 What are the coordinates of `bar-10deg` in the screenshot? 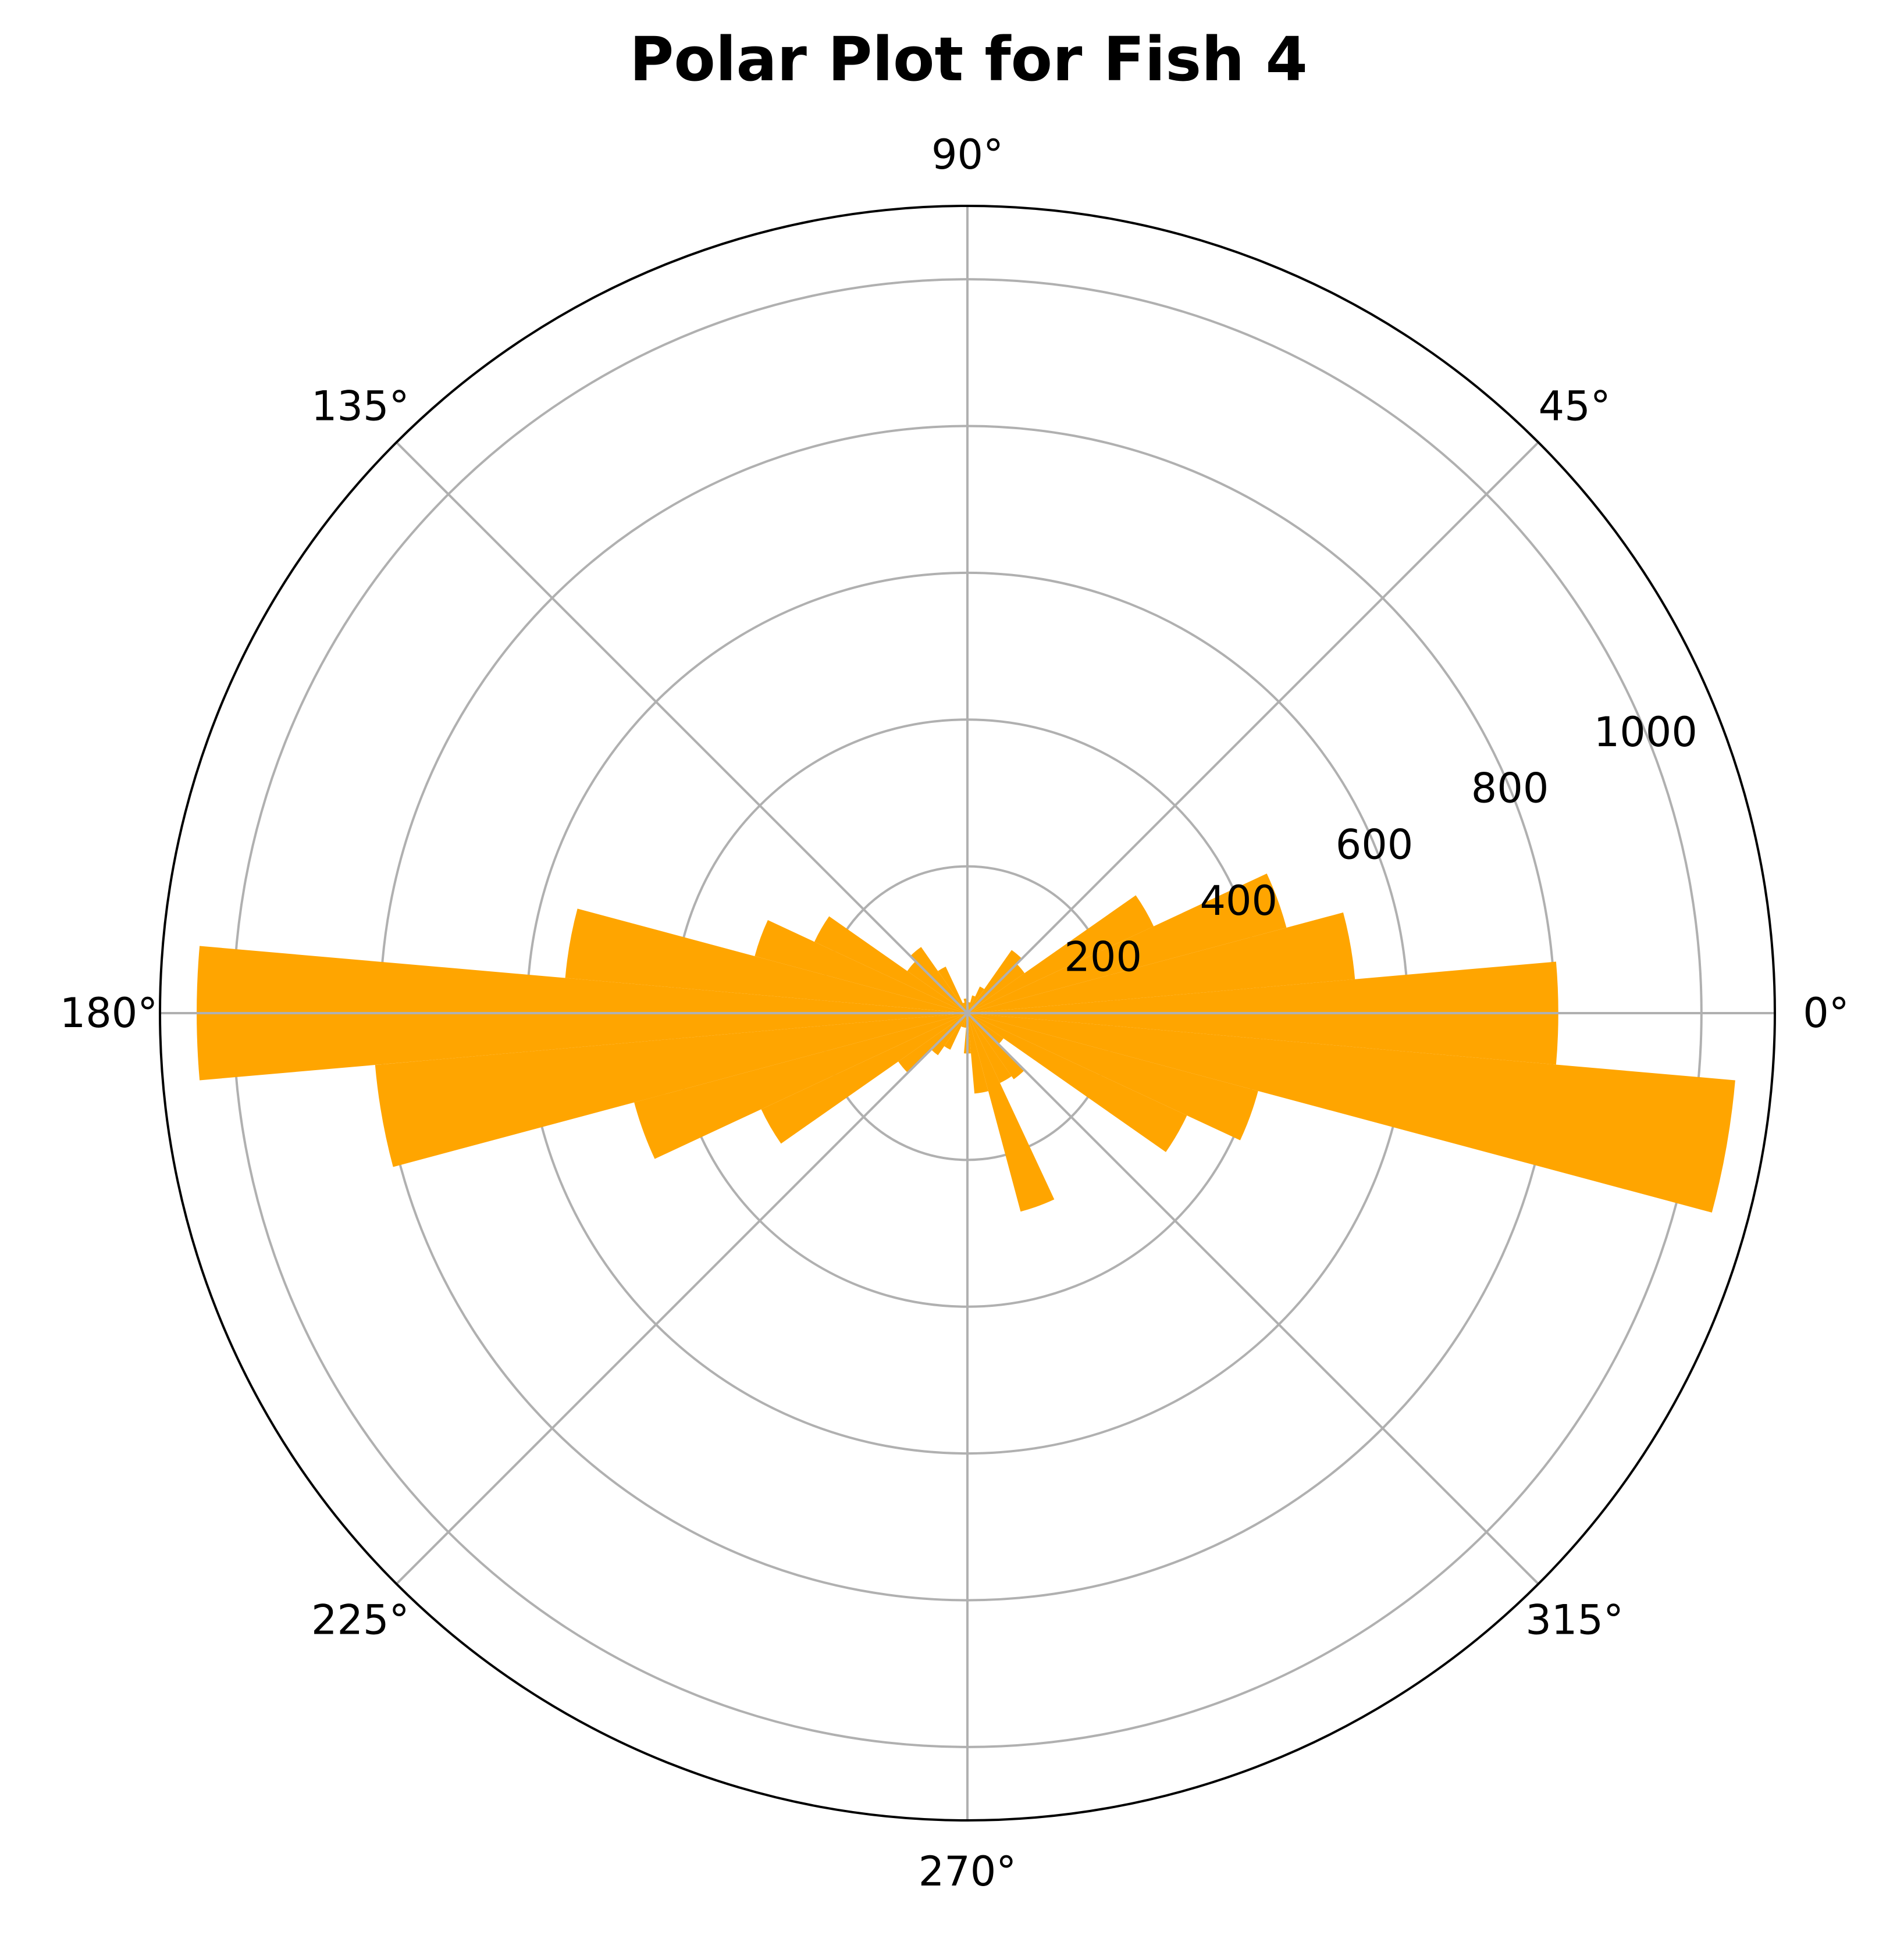 It's located at (1161, 963).